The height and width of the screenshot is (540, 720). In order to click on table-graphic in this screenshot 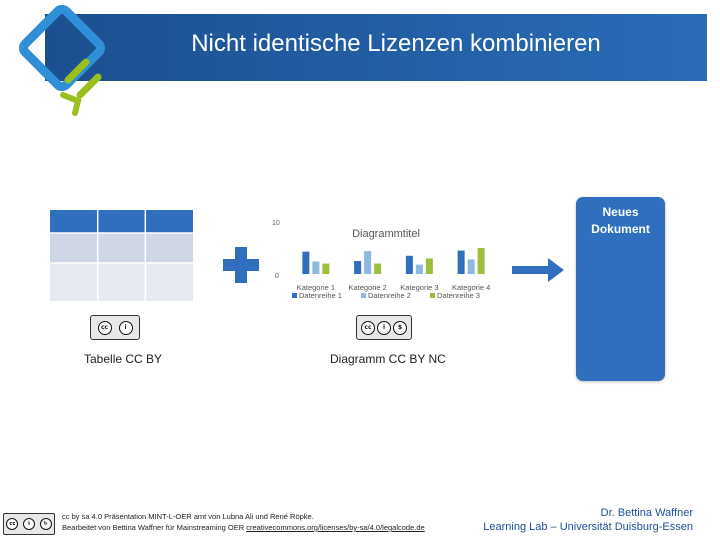, I will do `click(121, 255)`.